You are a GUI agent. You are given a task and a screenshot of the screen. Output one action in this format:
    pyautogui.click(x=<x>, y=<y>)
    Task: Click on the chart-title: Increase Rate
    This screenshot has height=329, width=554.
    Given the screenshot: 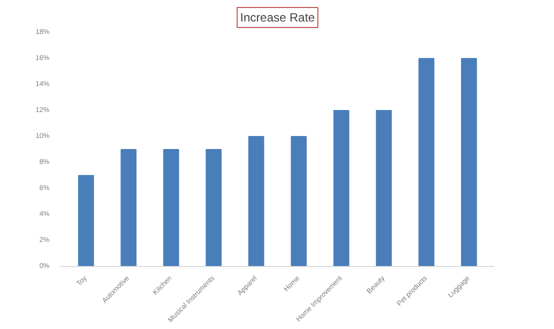 What is the action you would take?
    pyautogui.click(x=278, y=17)
    